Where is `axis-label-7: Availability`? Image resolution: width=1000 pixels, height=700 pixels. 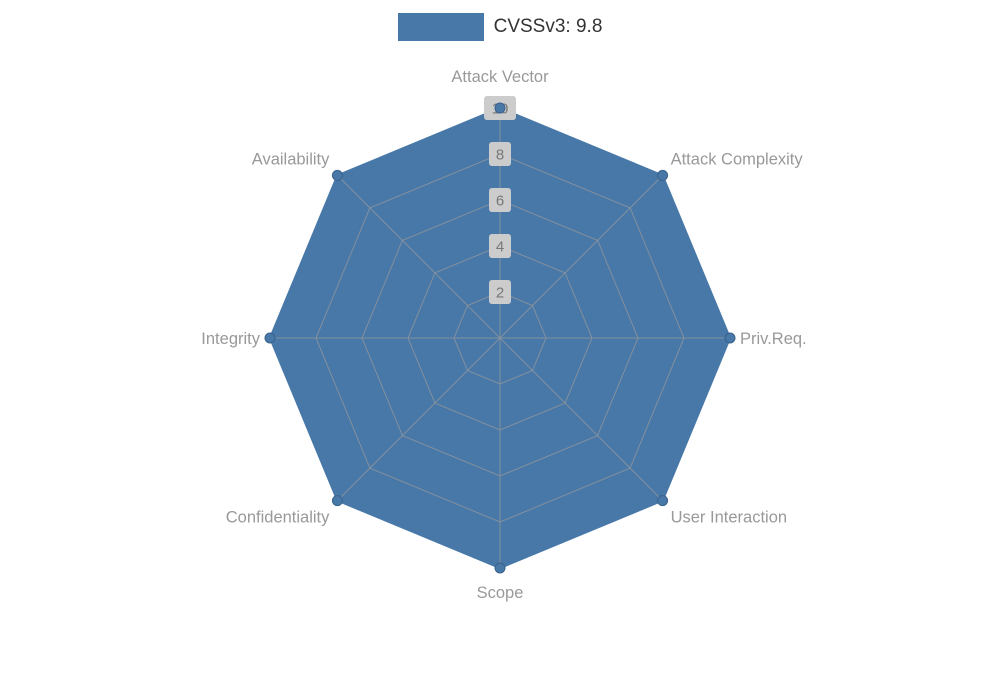 axis-label-7: Availability is located at coordinates (291, 159).